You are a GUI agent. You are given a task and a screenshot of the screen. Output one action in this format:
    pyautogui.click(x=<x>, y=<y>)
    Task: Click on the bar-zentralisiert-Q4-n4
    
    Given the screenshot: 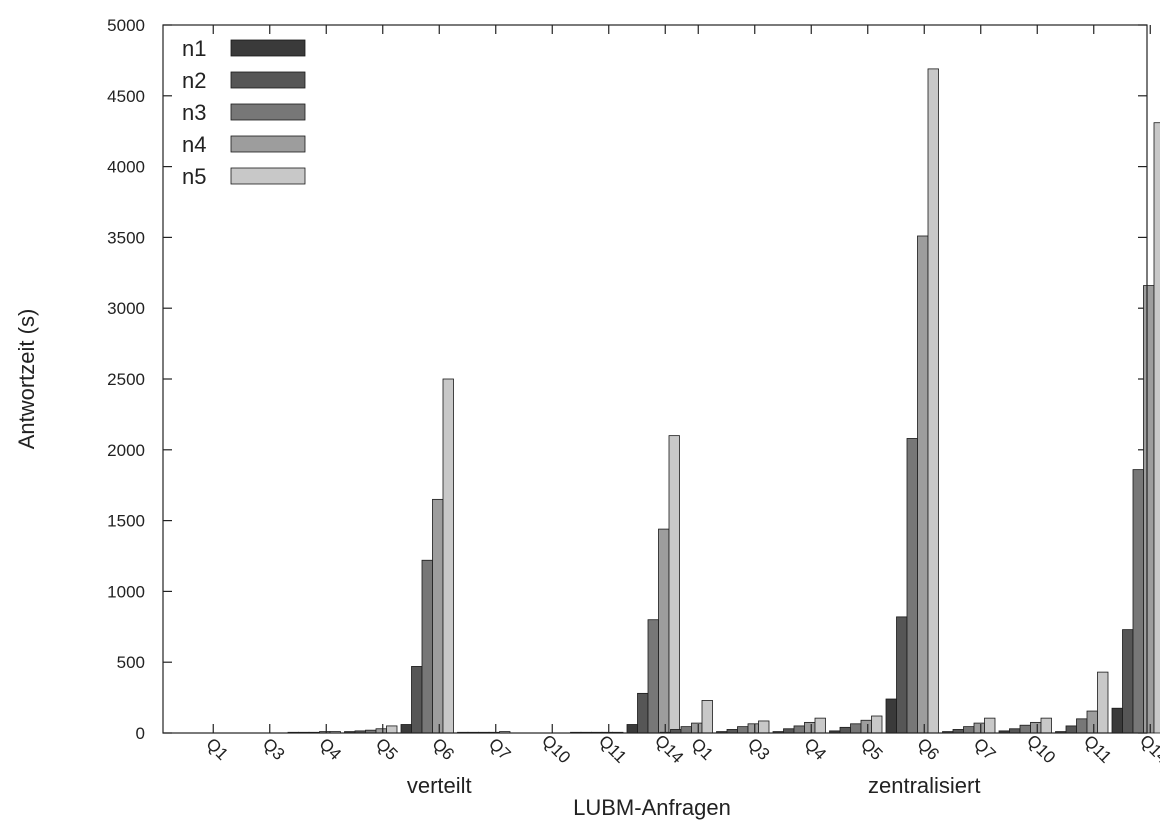 What is the action you would take?
    pyautogui.click(x=810, y=727)
    